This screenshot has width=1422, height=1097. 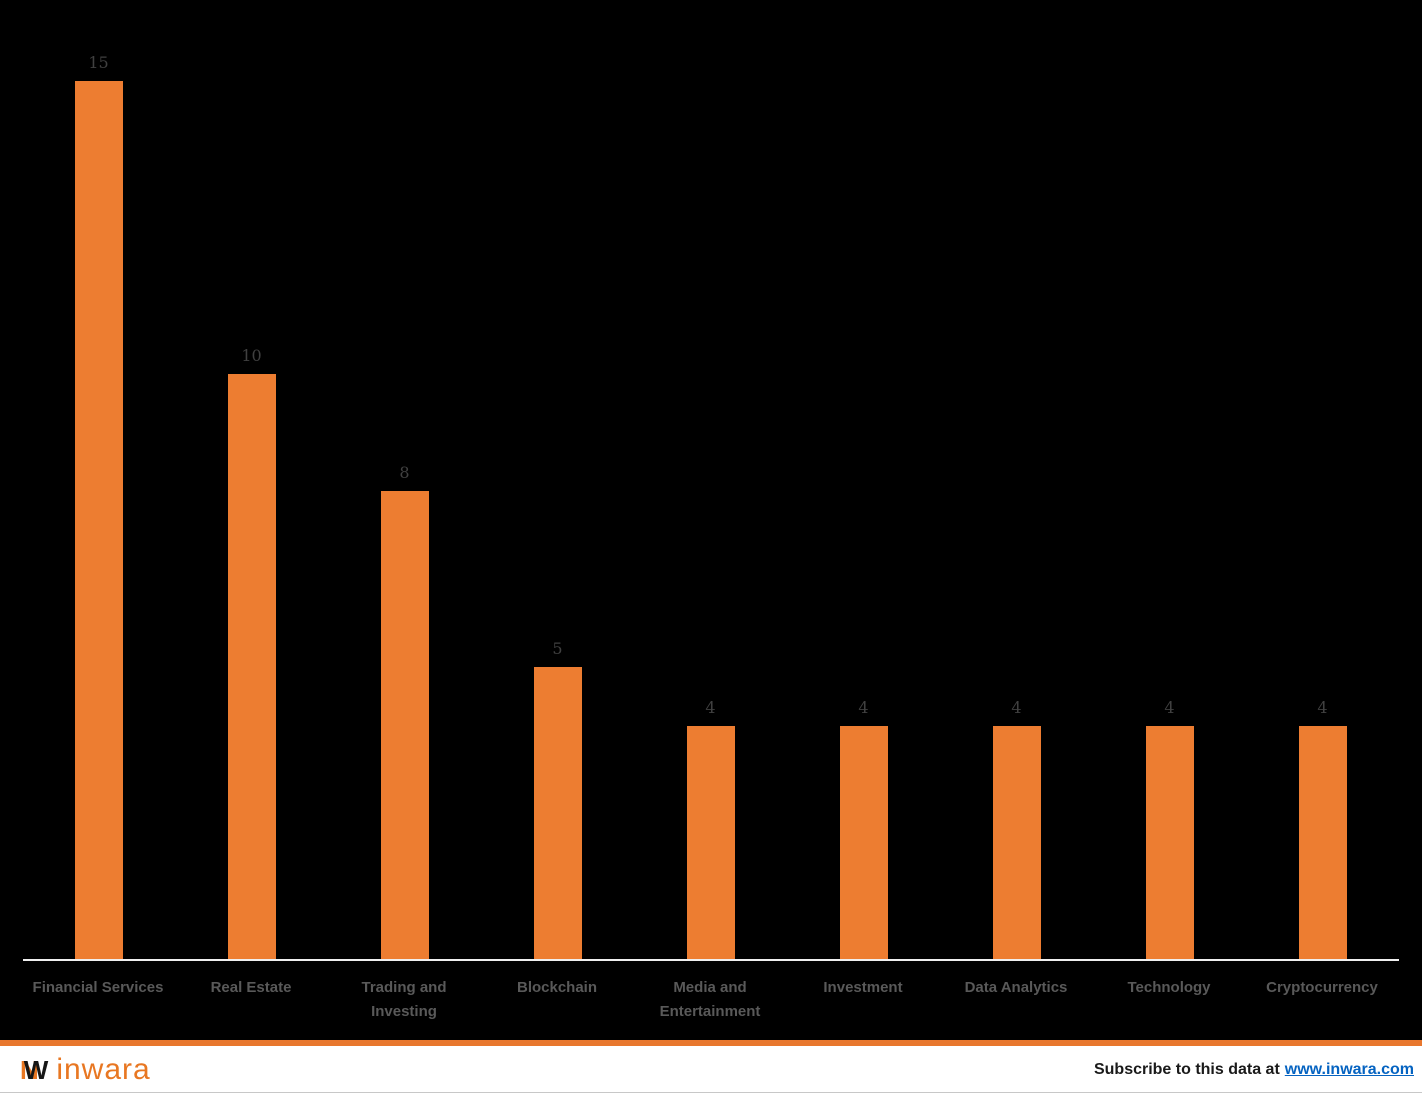 I want to click on logo-monogram-right: W, so click(x=36, y=1069).